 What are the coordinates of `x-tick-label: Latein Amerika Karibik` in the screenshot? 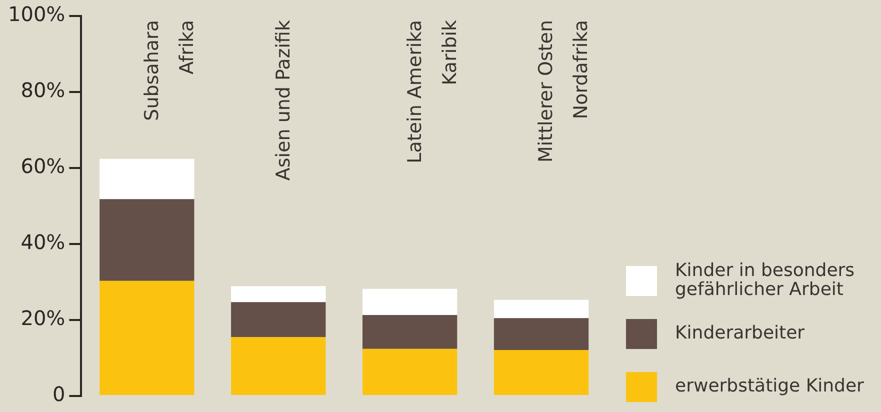 It's located at (432, 92).